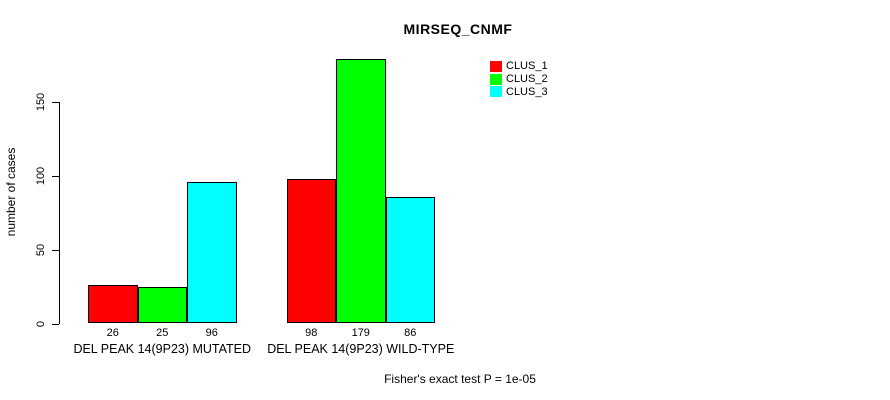  I want to click on chart-title: MIRSEQ_CNMF, so click(458, 29).